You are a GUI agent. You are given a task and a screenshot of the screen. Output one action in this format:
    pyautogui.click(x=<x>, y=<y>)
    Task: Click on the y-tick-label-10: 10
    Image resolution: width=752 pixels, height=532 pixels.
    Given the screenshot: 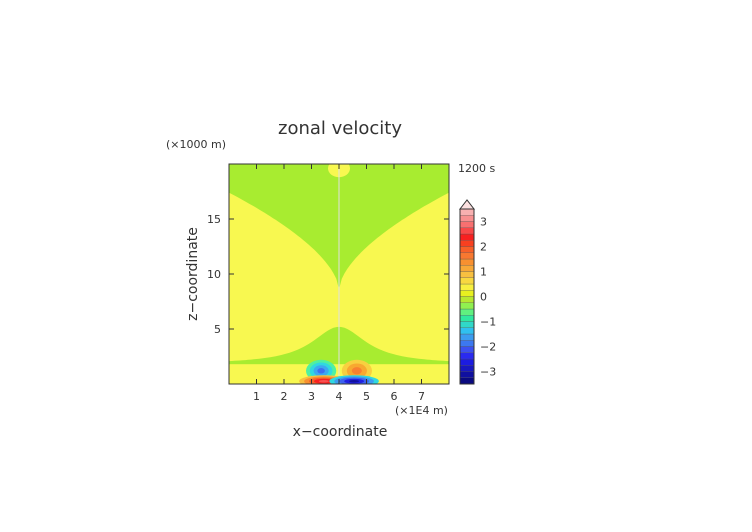 What is the action you would take?
    pyautogui.click(x=214, y=274)
    